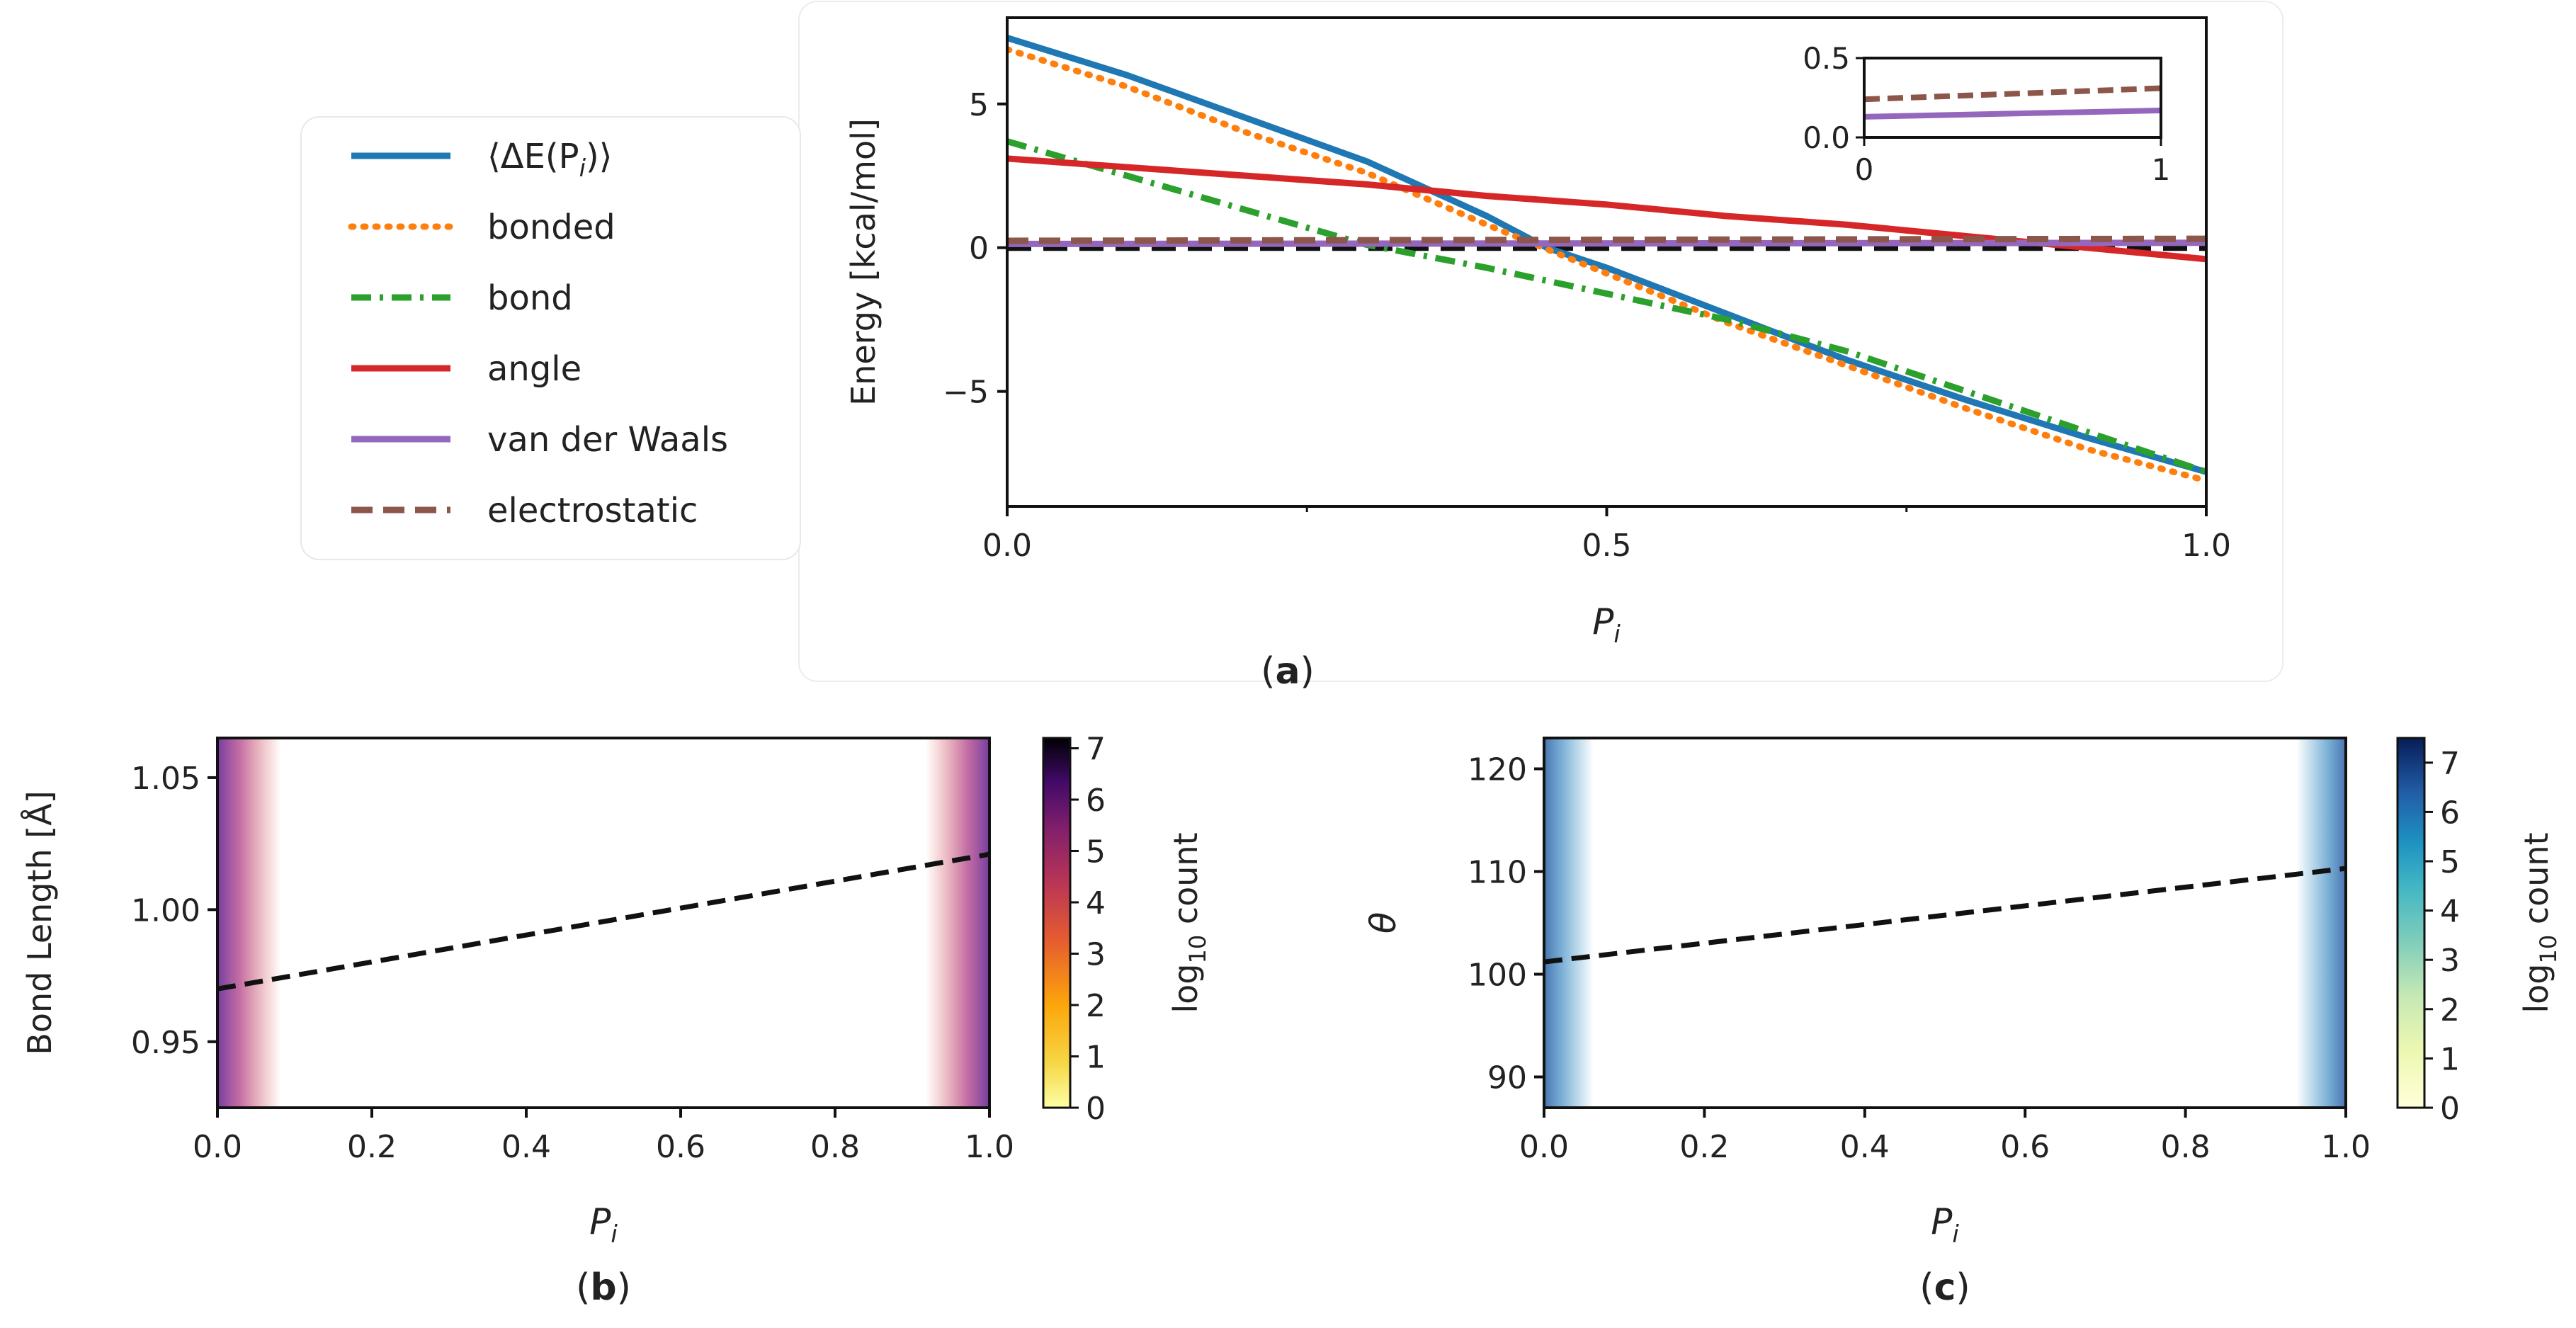 This screenshot has height=1328, width=2576. What do you see at coordinates (1944, 1287) in the screenshot?
I see `c-caption: (c)` at bounding box center [1944, 1287].